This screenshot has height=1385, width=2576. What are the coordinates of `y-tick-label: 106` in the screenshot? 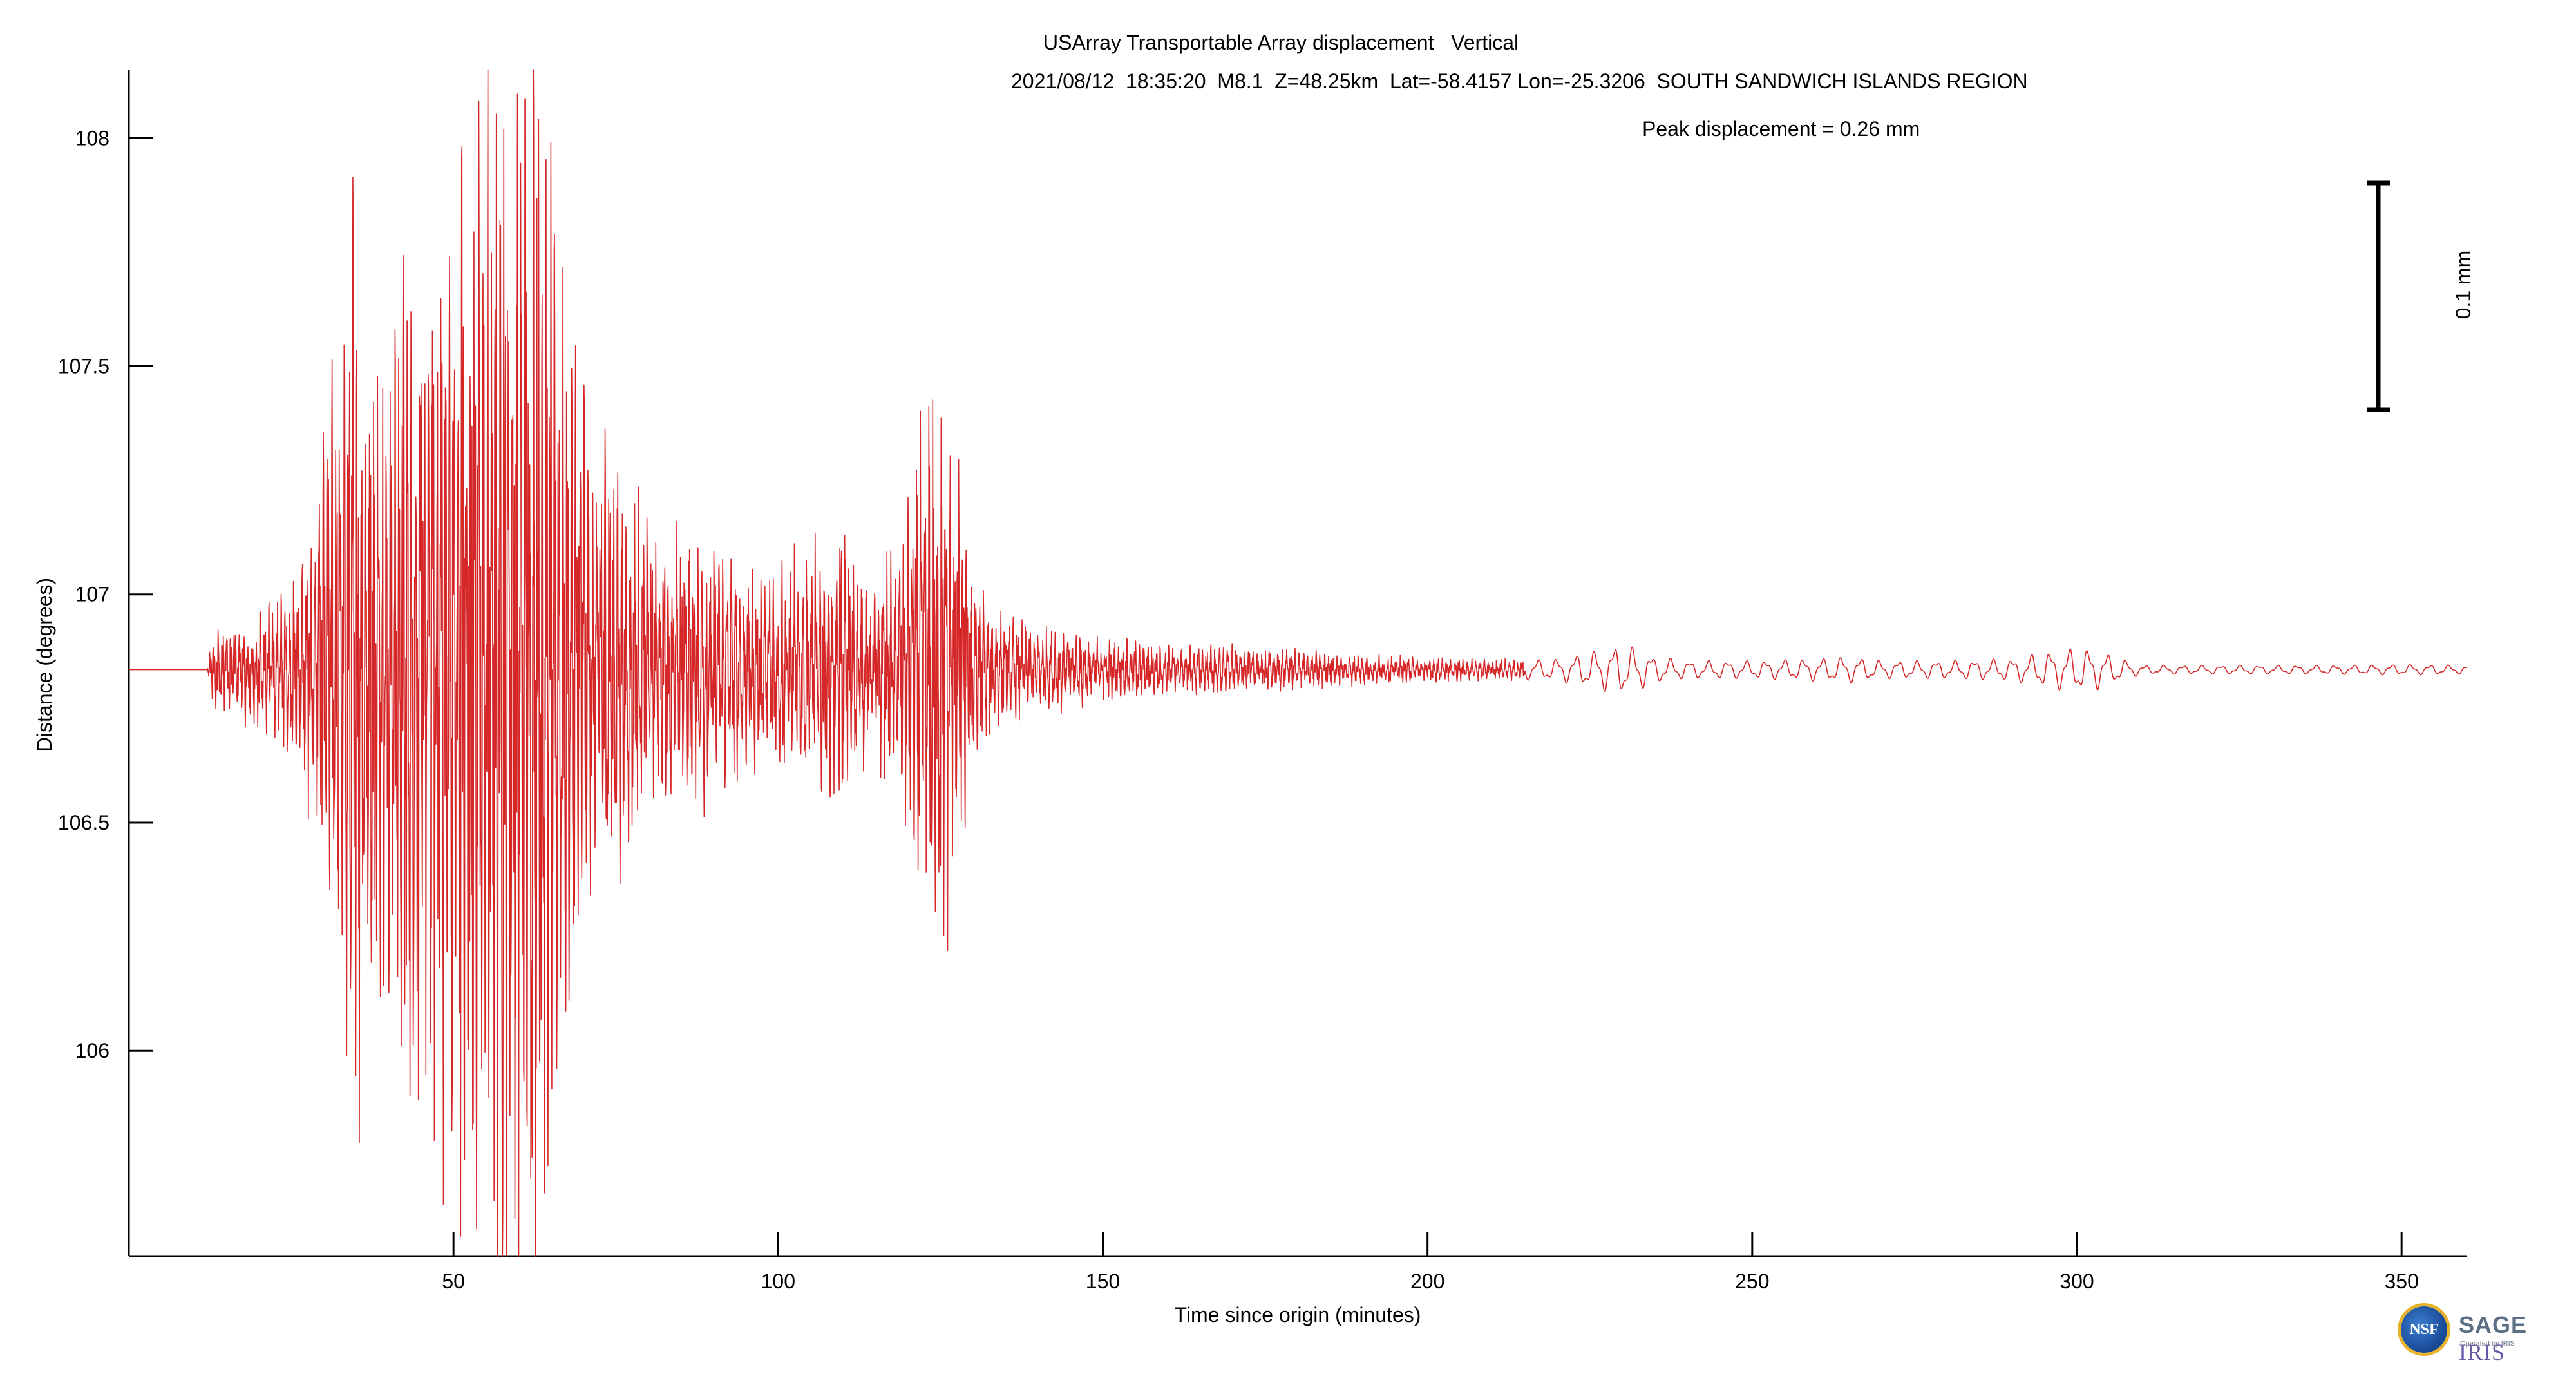 It's located at (92, 1050).